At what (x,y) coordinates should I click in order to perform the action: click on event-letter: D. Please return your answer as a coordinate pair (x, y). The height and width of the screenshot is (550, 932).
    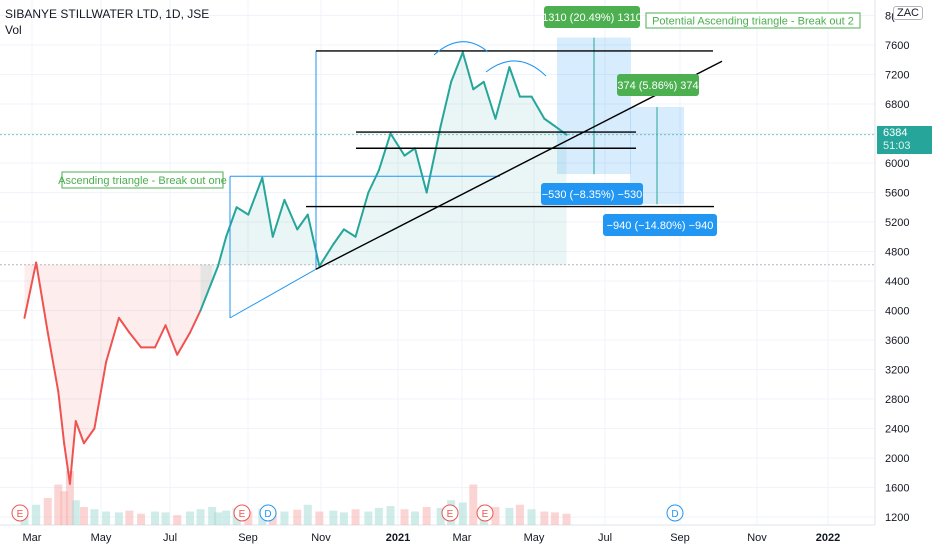
    Looking at the image, I should click on (267, 514).